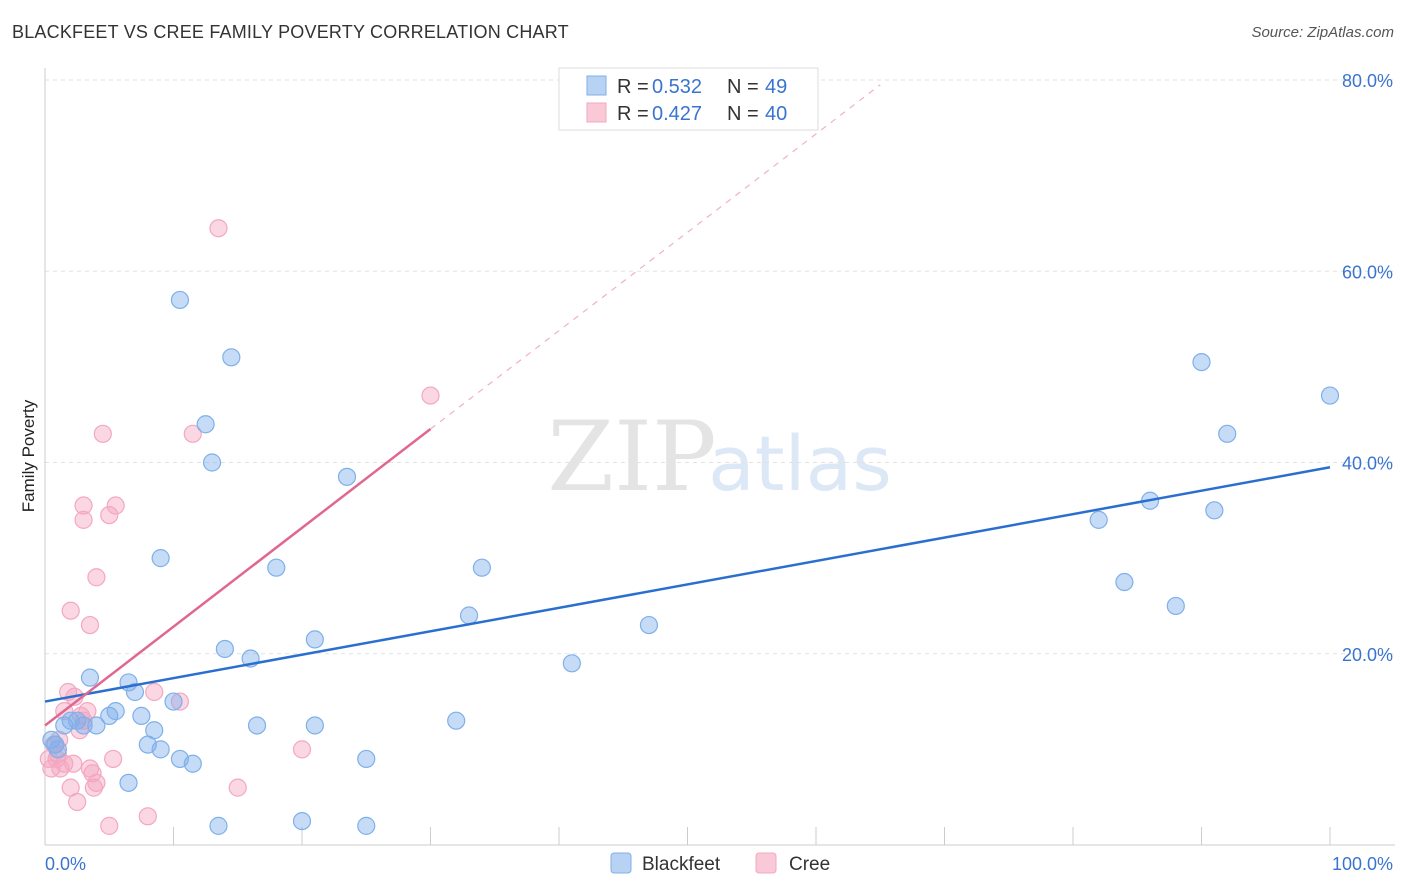  I want to click on y-tick-label-60: 60.0%, so click(1367, 272).